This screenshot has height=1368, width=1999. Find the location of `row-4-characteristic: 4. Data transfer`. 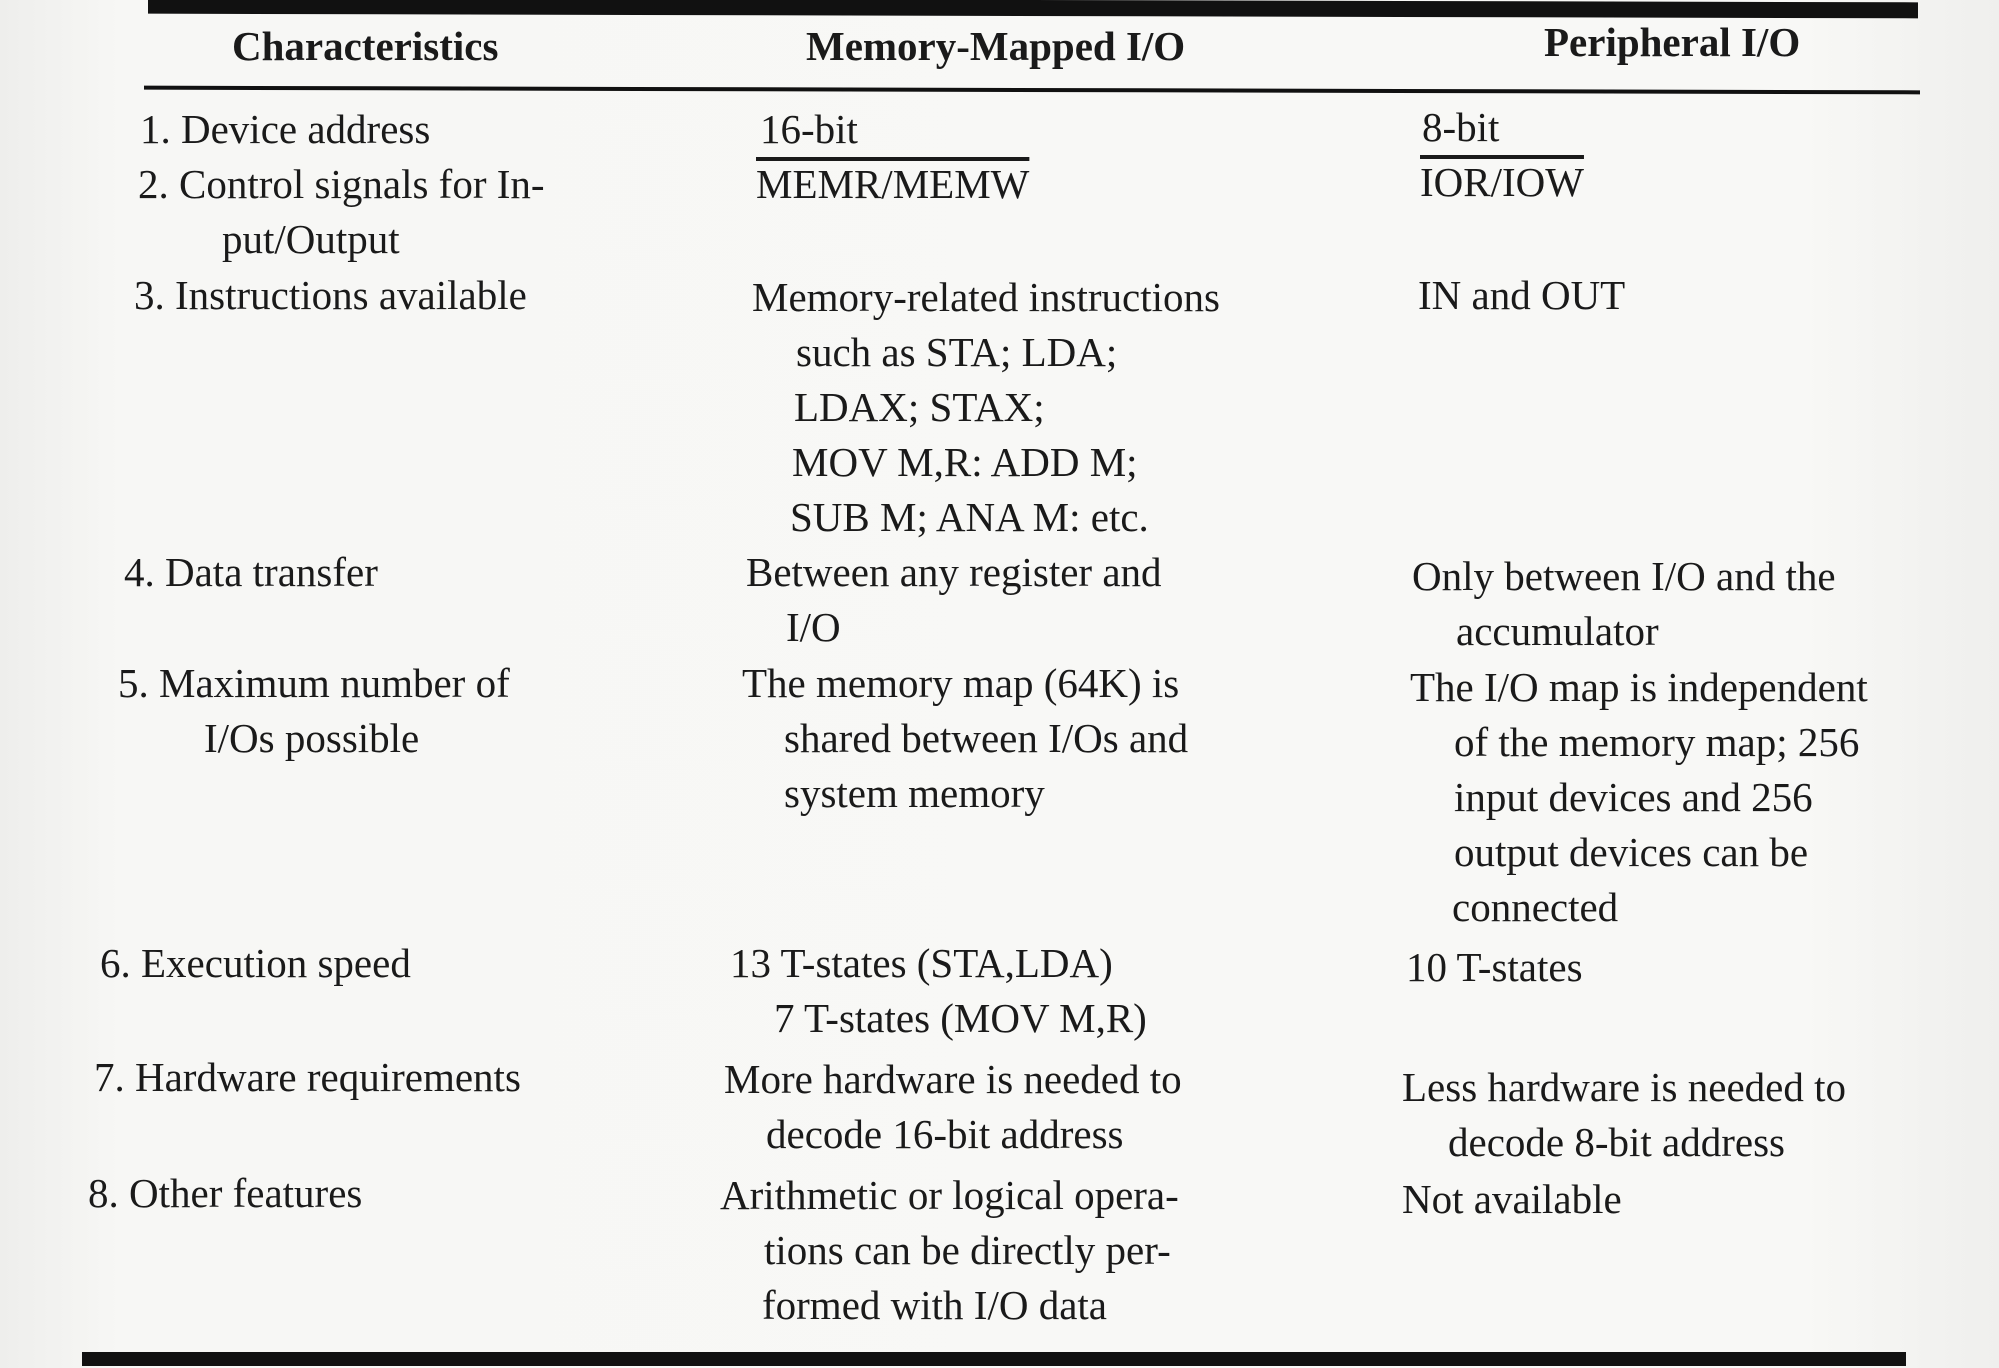

row-4-characteristic: 4. Data transfer is located at coordinates (251, 572).